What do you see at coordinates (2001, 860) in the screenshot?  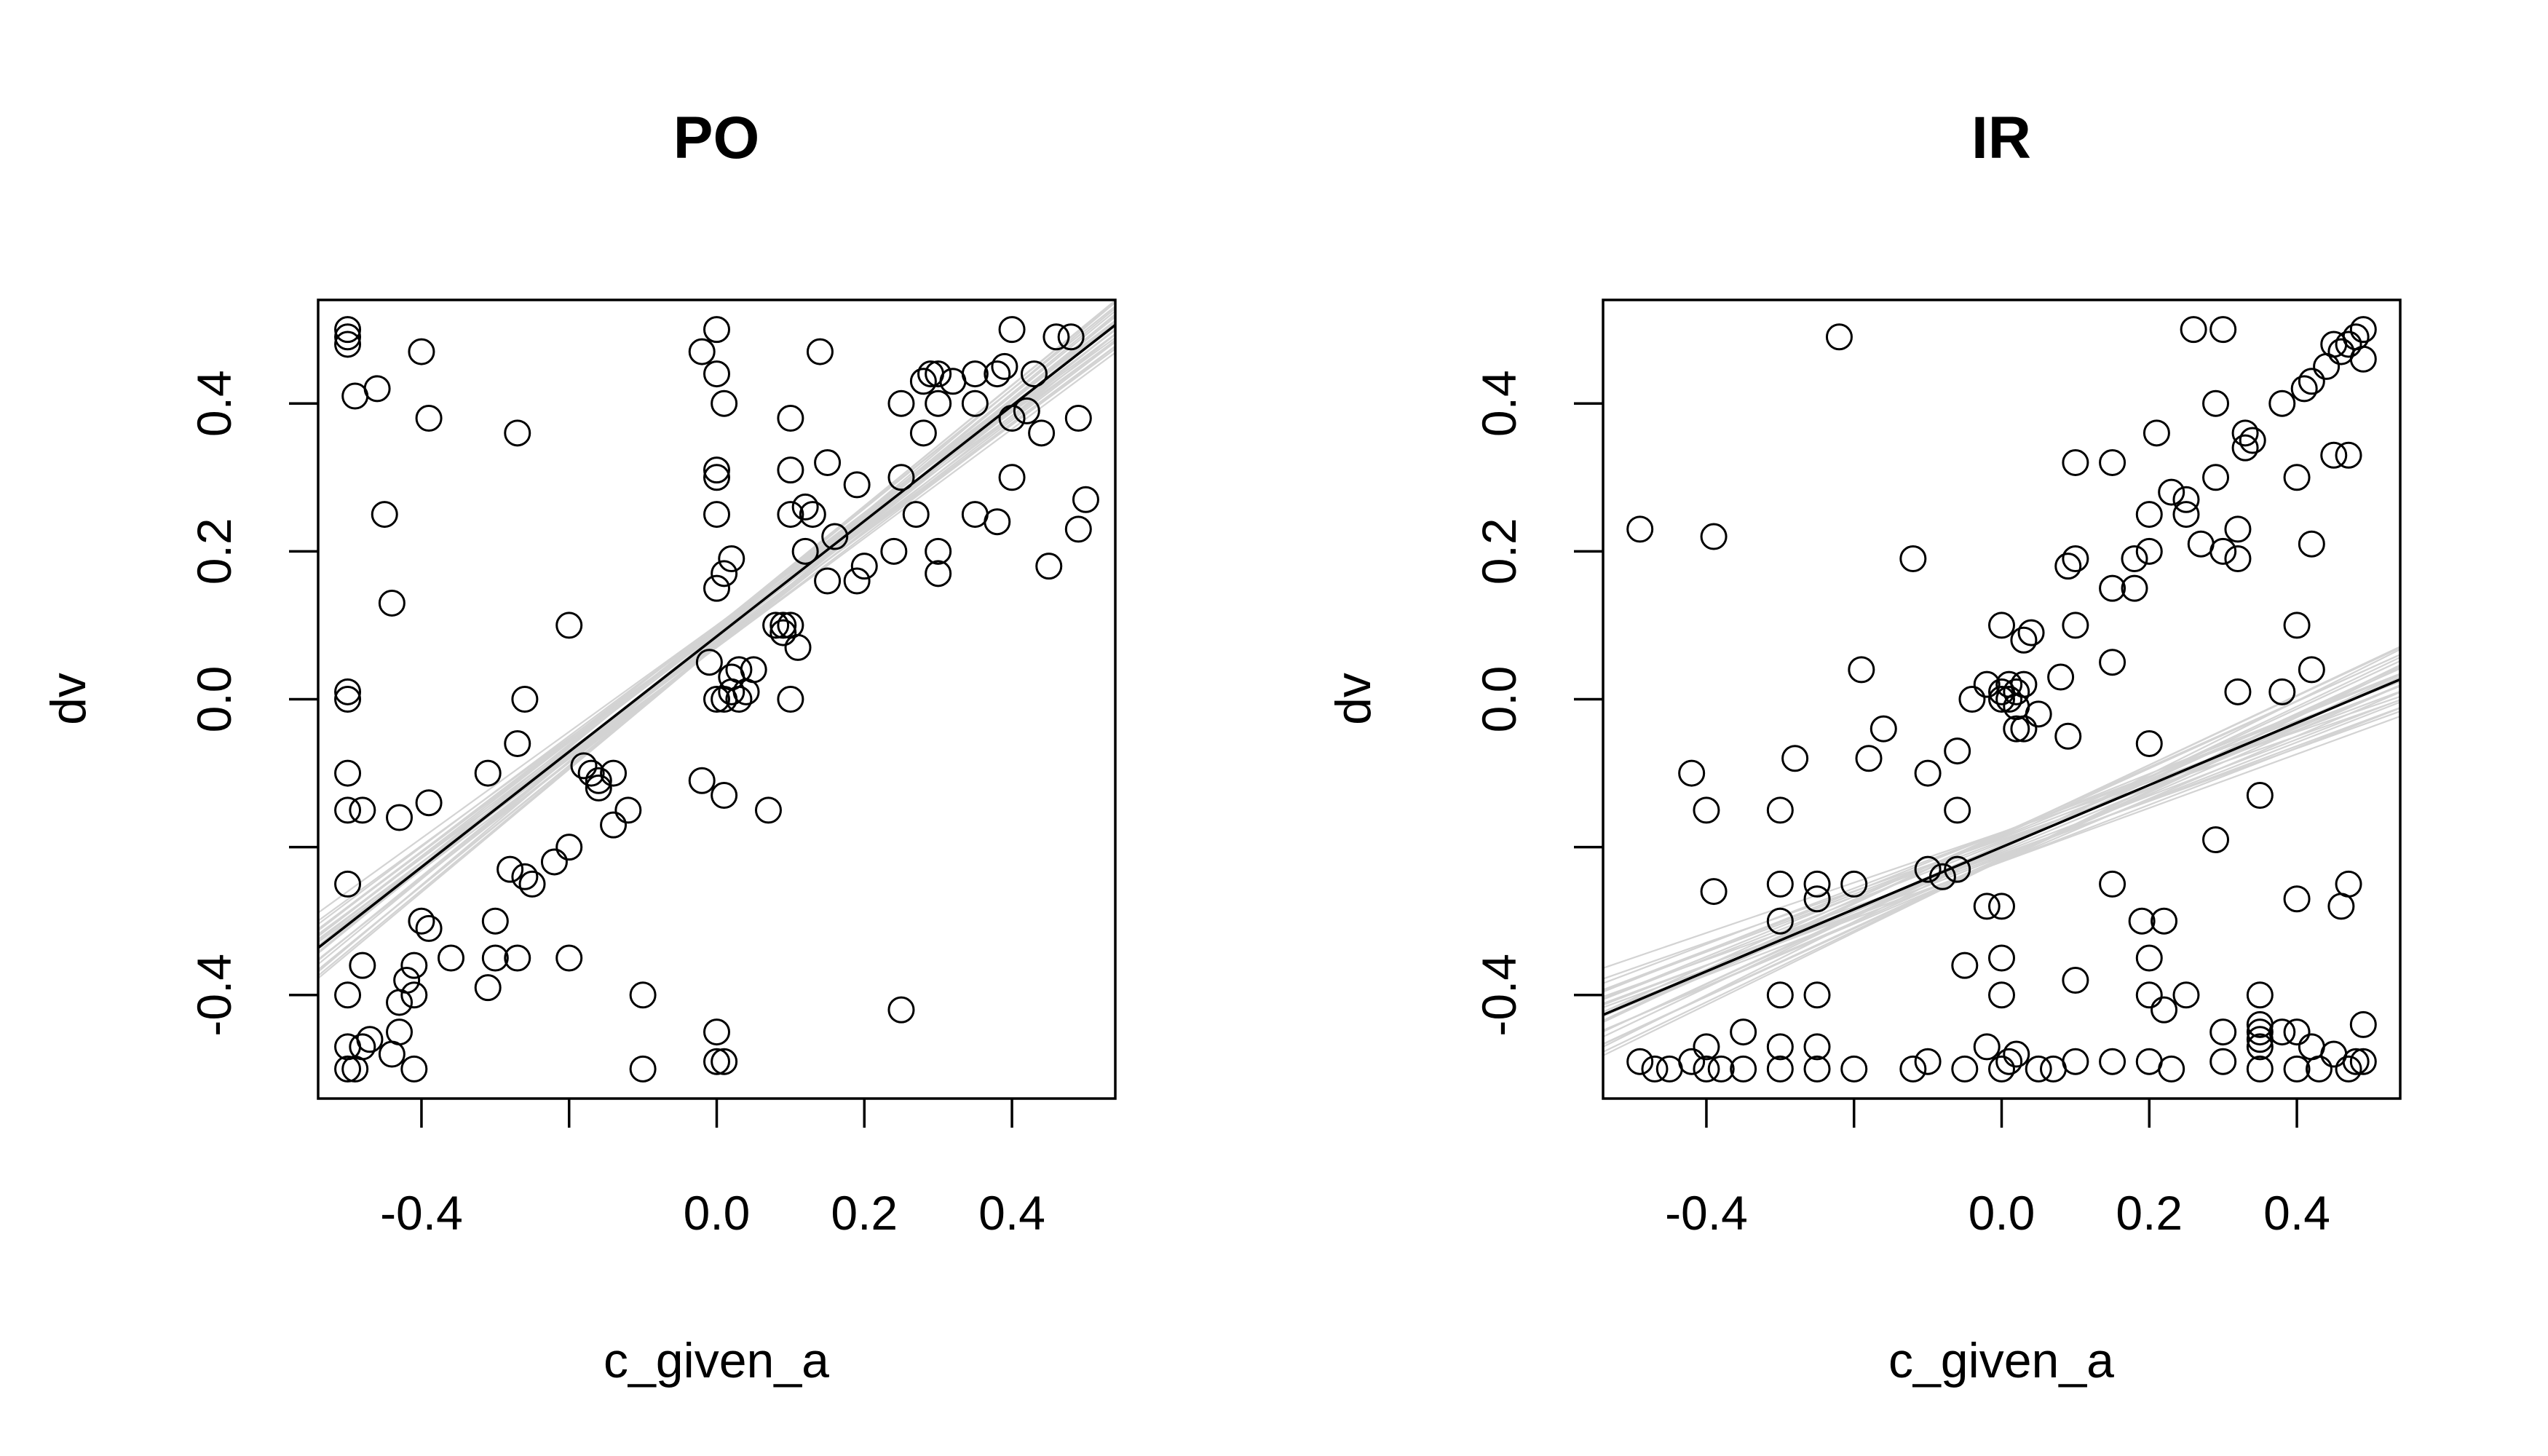 I see `band-line` at bounding box center [2001, 860].